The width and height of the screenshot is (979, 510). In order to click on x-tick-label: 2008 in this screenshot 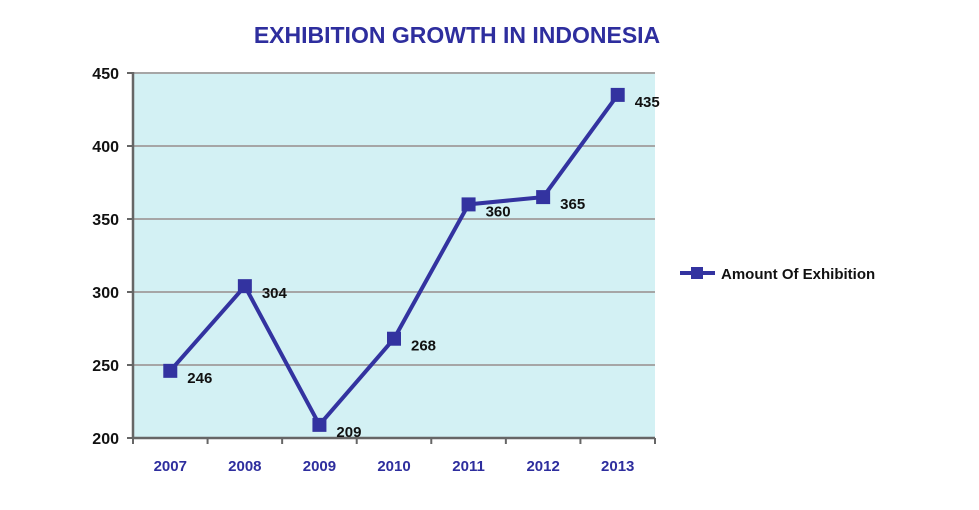, I will do `click(244, 466)`.